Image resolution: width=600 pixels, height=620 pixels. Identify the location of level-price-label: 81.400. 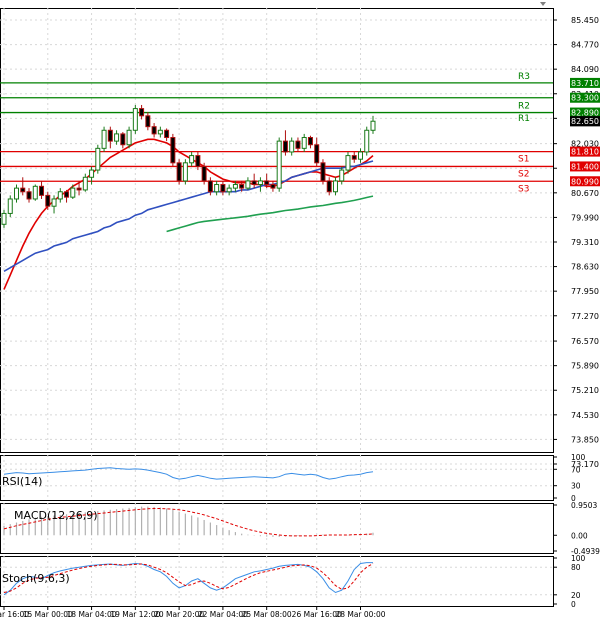
(585, 166).